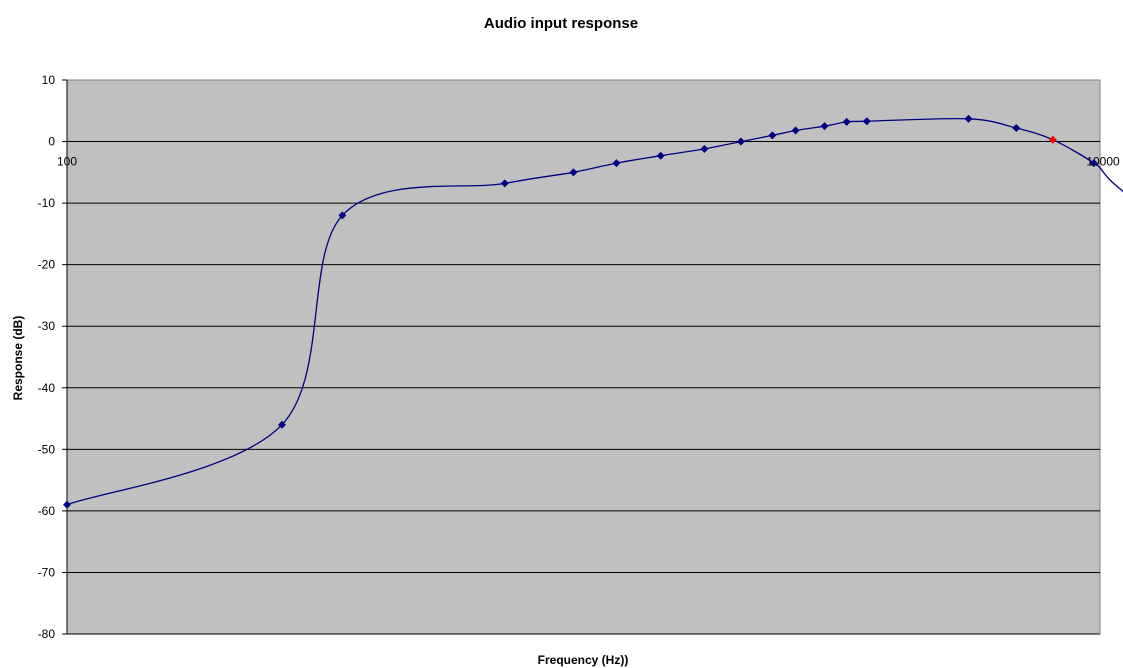  What do you see at coordinates (47, 572) in the screenshot?
I see `y-tick-label: -70` at bounding box center [47, 572].